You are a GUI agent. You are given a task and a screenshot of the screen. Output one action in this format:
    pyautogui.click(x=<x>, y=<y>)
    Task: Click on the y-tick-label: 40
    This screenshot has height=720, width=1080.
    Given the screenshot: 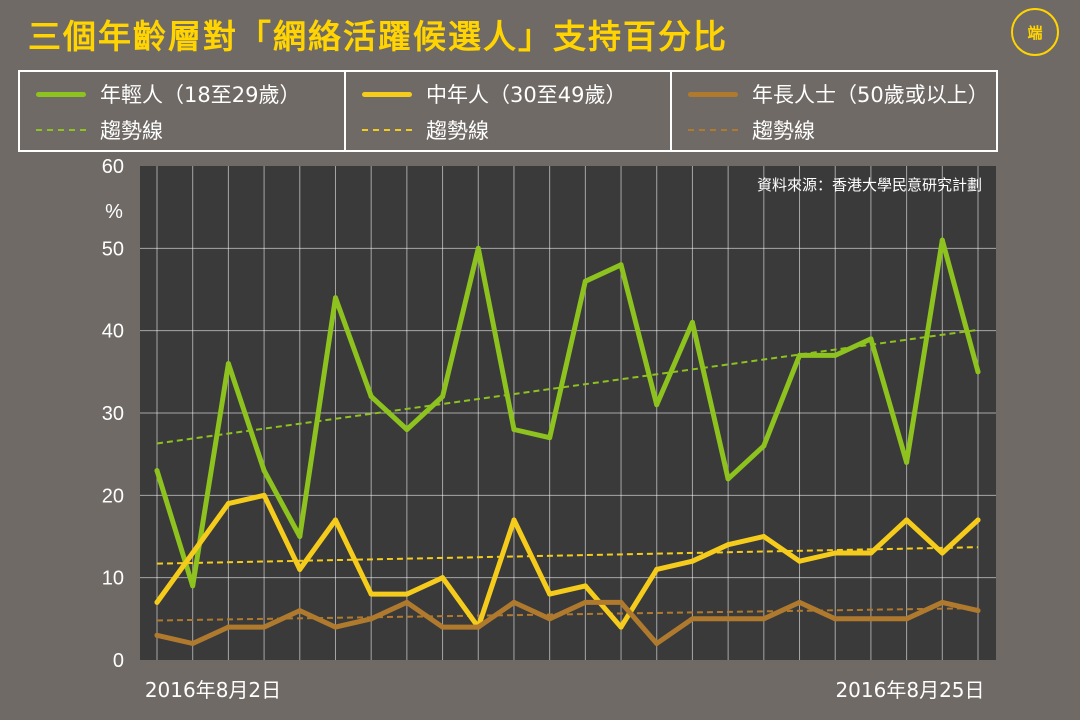 What is the action you would take?
    pyautogui.click(x=113, y=332)
    